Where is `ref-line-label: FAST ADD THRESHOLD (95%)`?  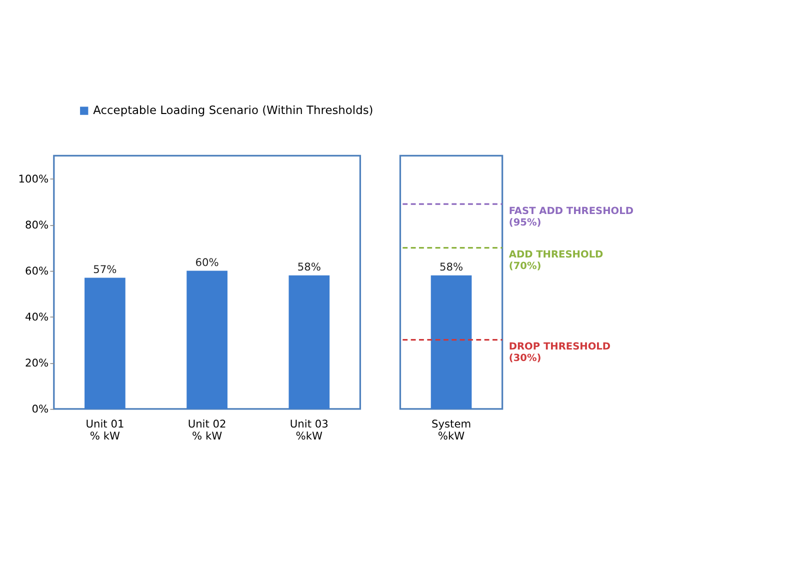
ref-line-label: FAST ADD THRESHOLD (95%) is located at coordinates (571, 217).